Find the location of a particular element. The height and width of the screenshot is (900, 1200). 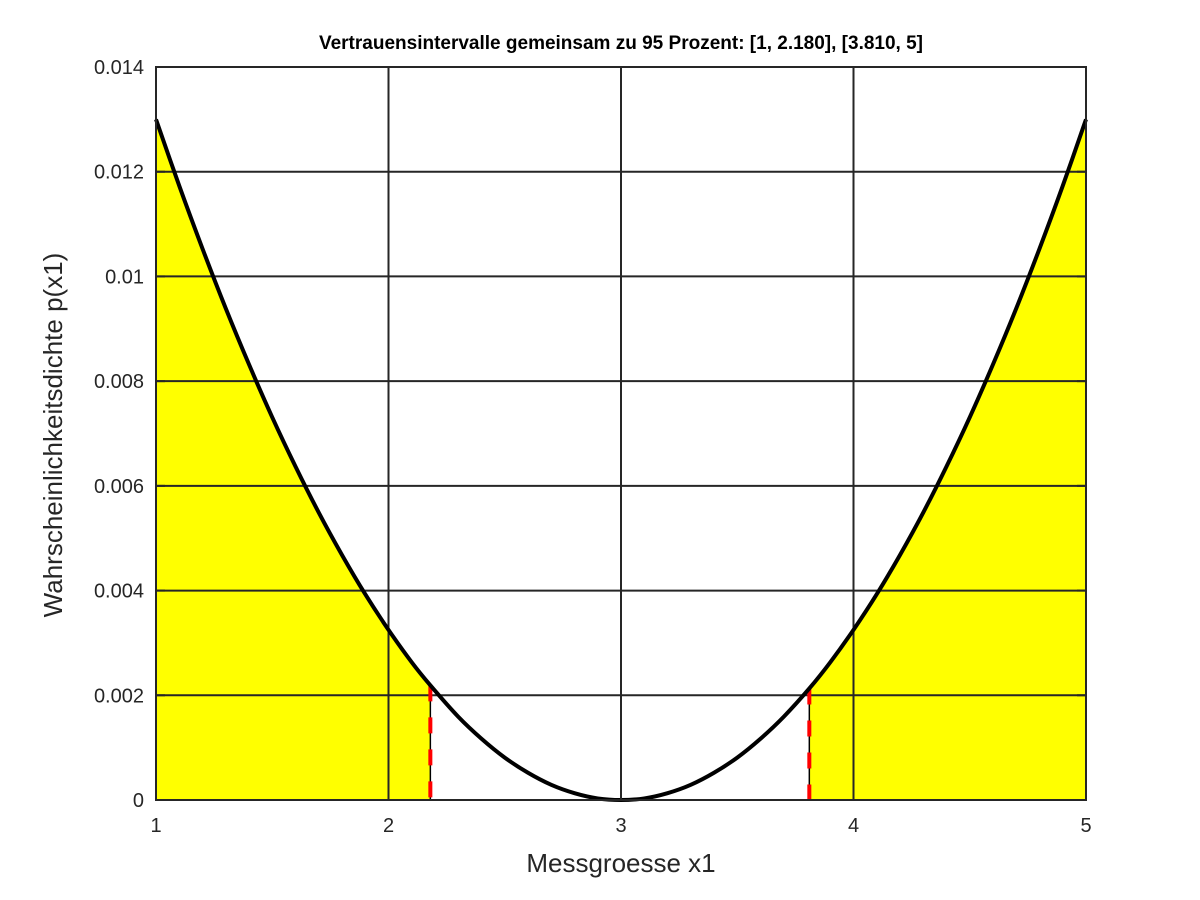

y-tick-label-0.014: 0.014 is located at coordinates (119, 68).